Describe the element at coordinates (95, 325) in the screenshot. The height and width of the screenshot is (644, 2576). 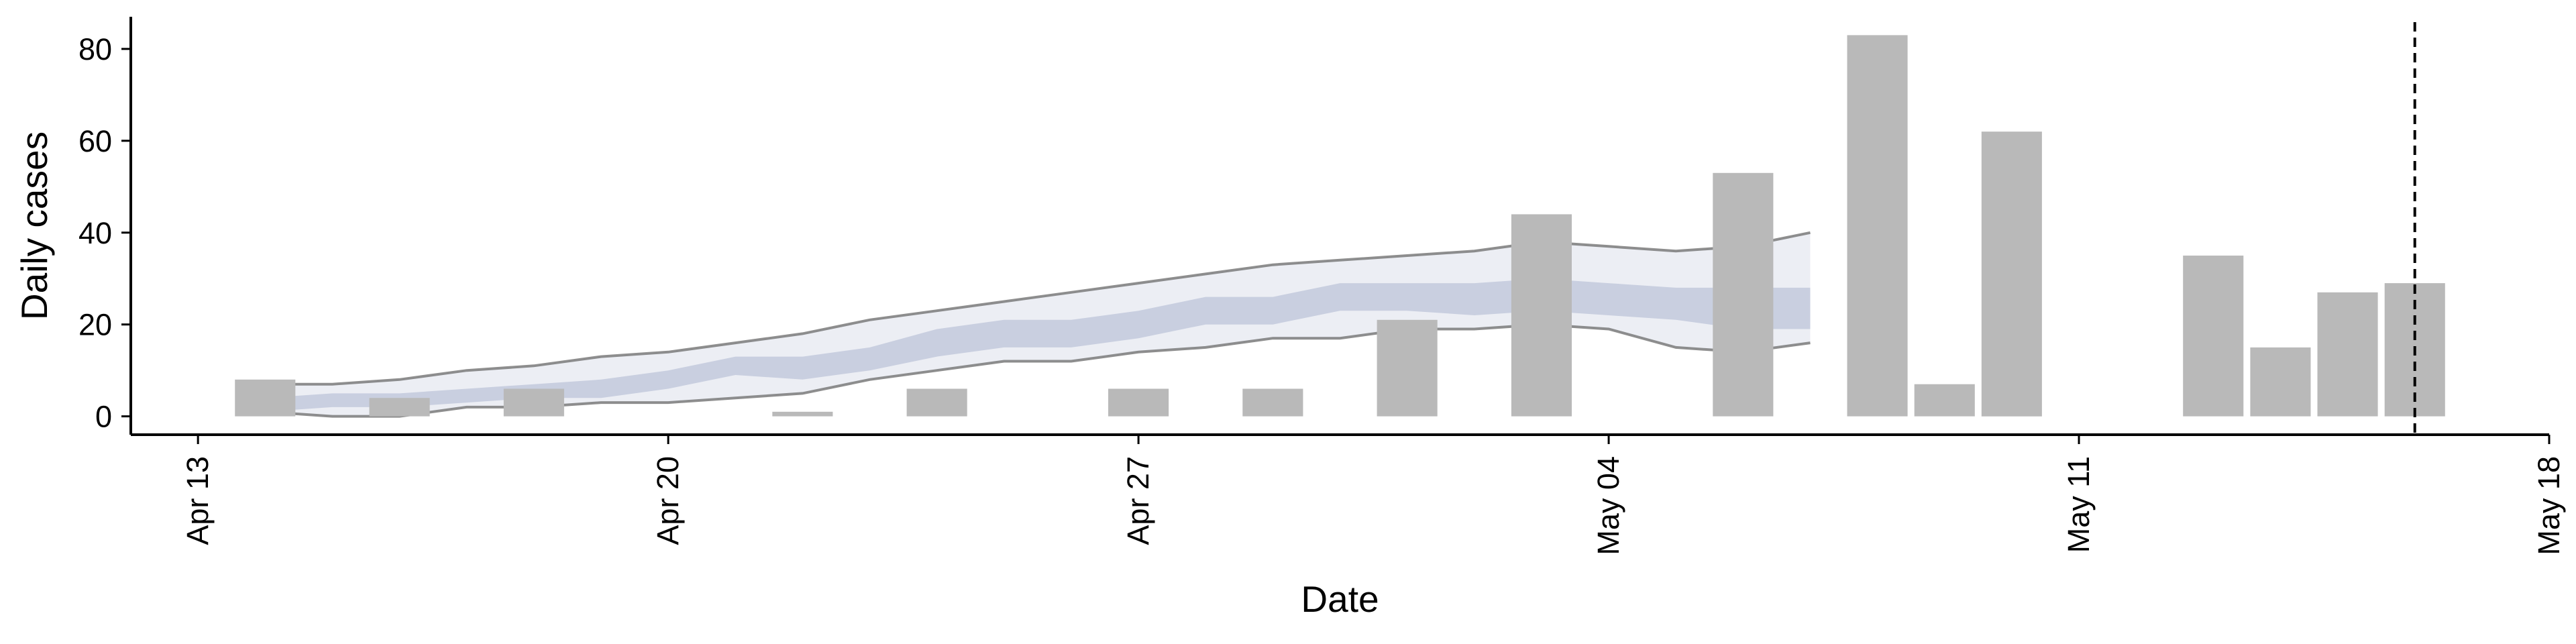
I see `y-tick-label: 20` at that location.